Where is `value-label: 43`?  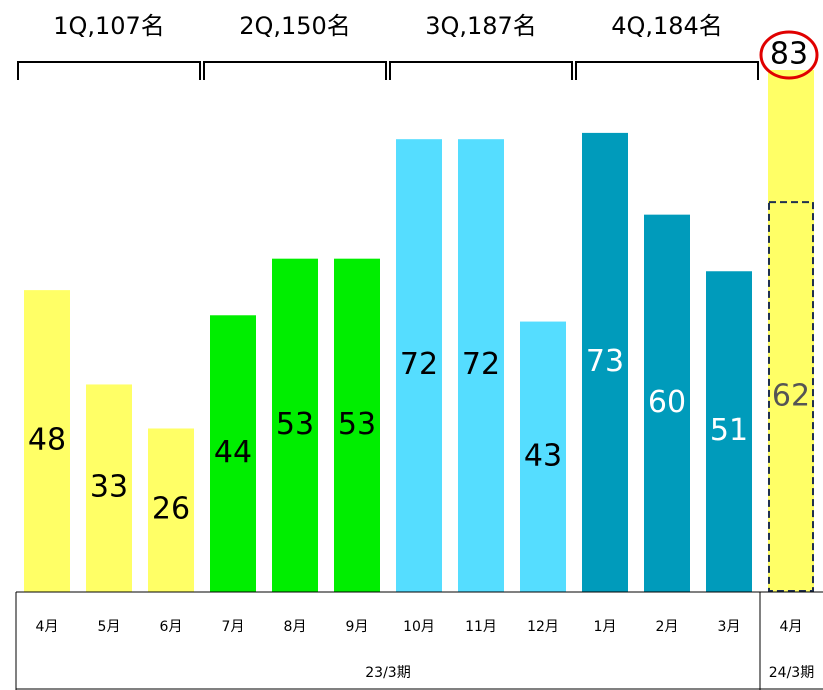
value-label: 43 is located at coordinates (543, 455).